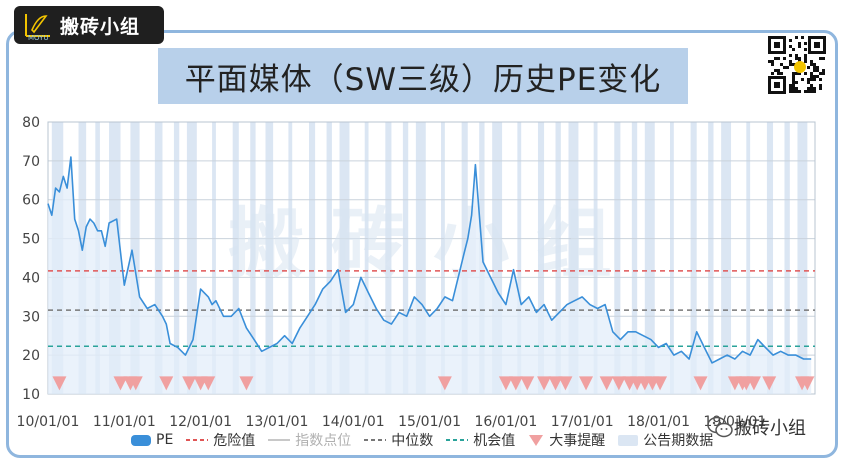 The height and width of the screenshot is (464, 848). Describe the element at coordinates (31, 356) in the screenshot. I see `y-tick-label: 20` at that location.